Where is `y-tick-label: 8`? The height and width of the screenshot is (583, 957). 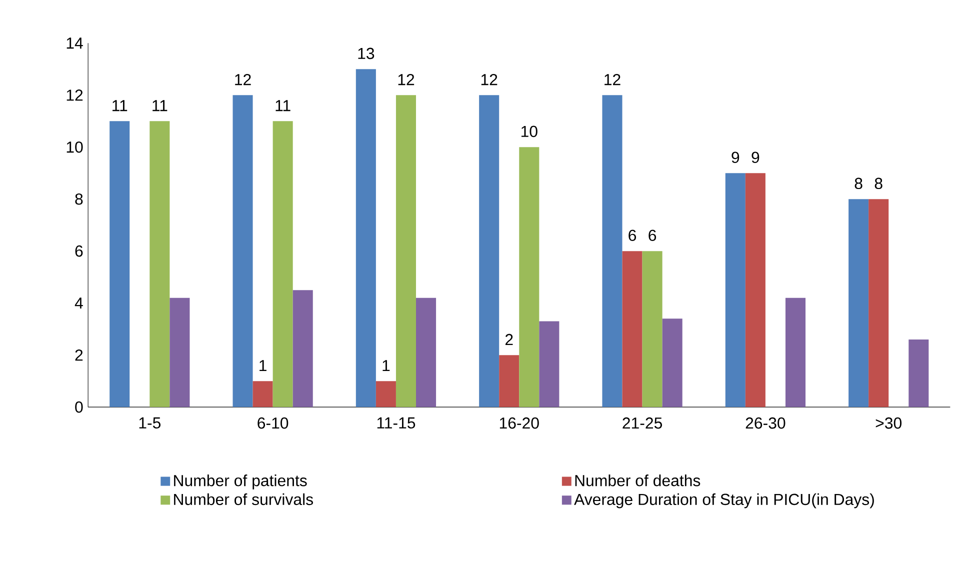
y-tick-label: 8 is located at coordinates (79, 199).